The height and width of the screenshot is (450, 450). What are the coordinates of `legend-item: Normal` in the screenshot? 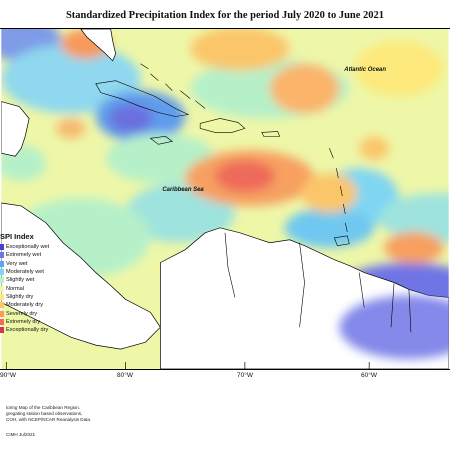 It's located at (29, 288).